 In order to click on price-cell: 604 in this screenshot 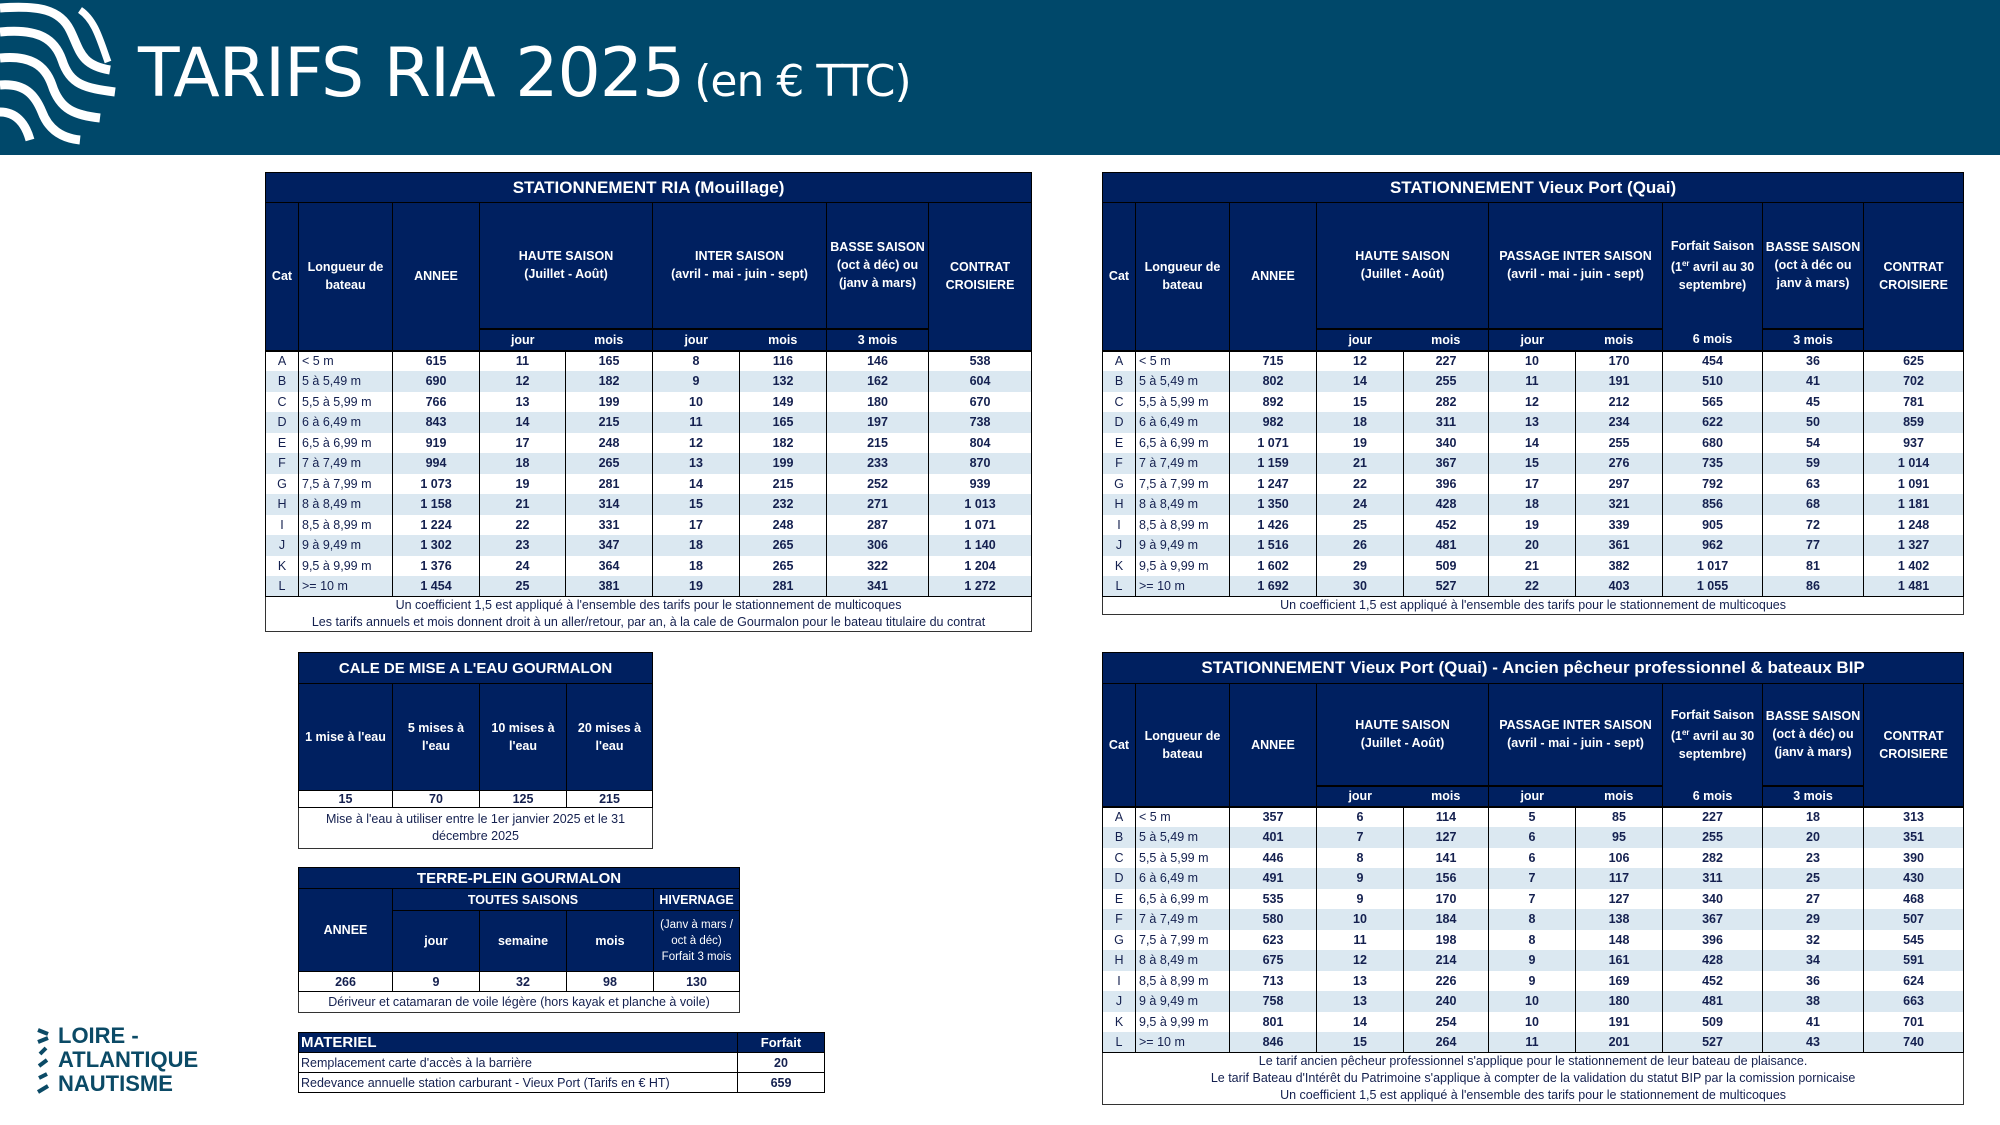, I will do `click(980, 381)`.